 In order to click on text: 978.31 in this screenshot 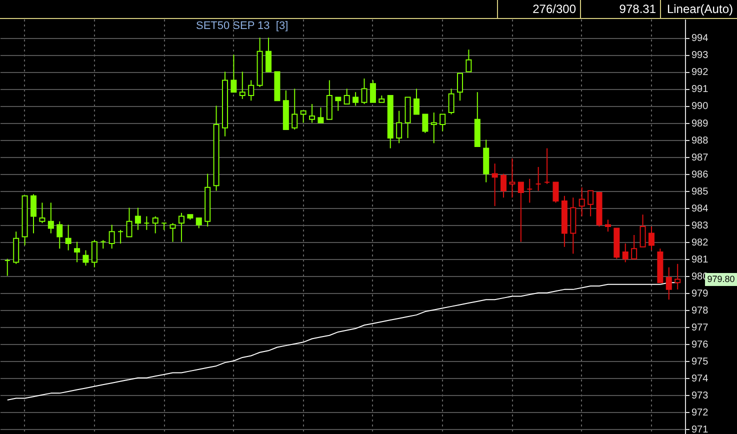, I will do `click(620, 9)`.